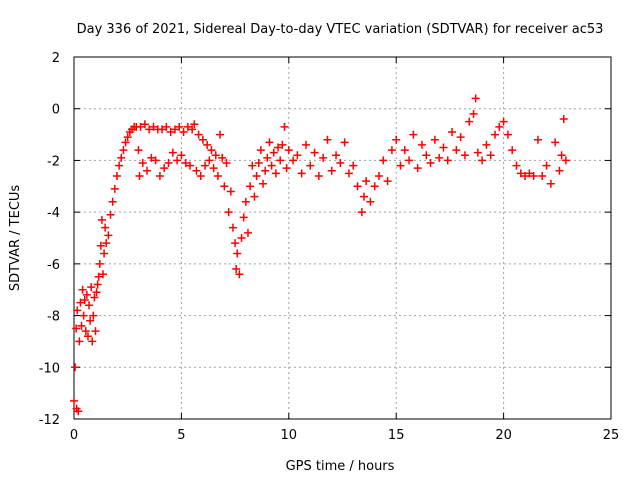  I want to click on y-tick-label-4: -4, so click(53, 213).